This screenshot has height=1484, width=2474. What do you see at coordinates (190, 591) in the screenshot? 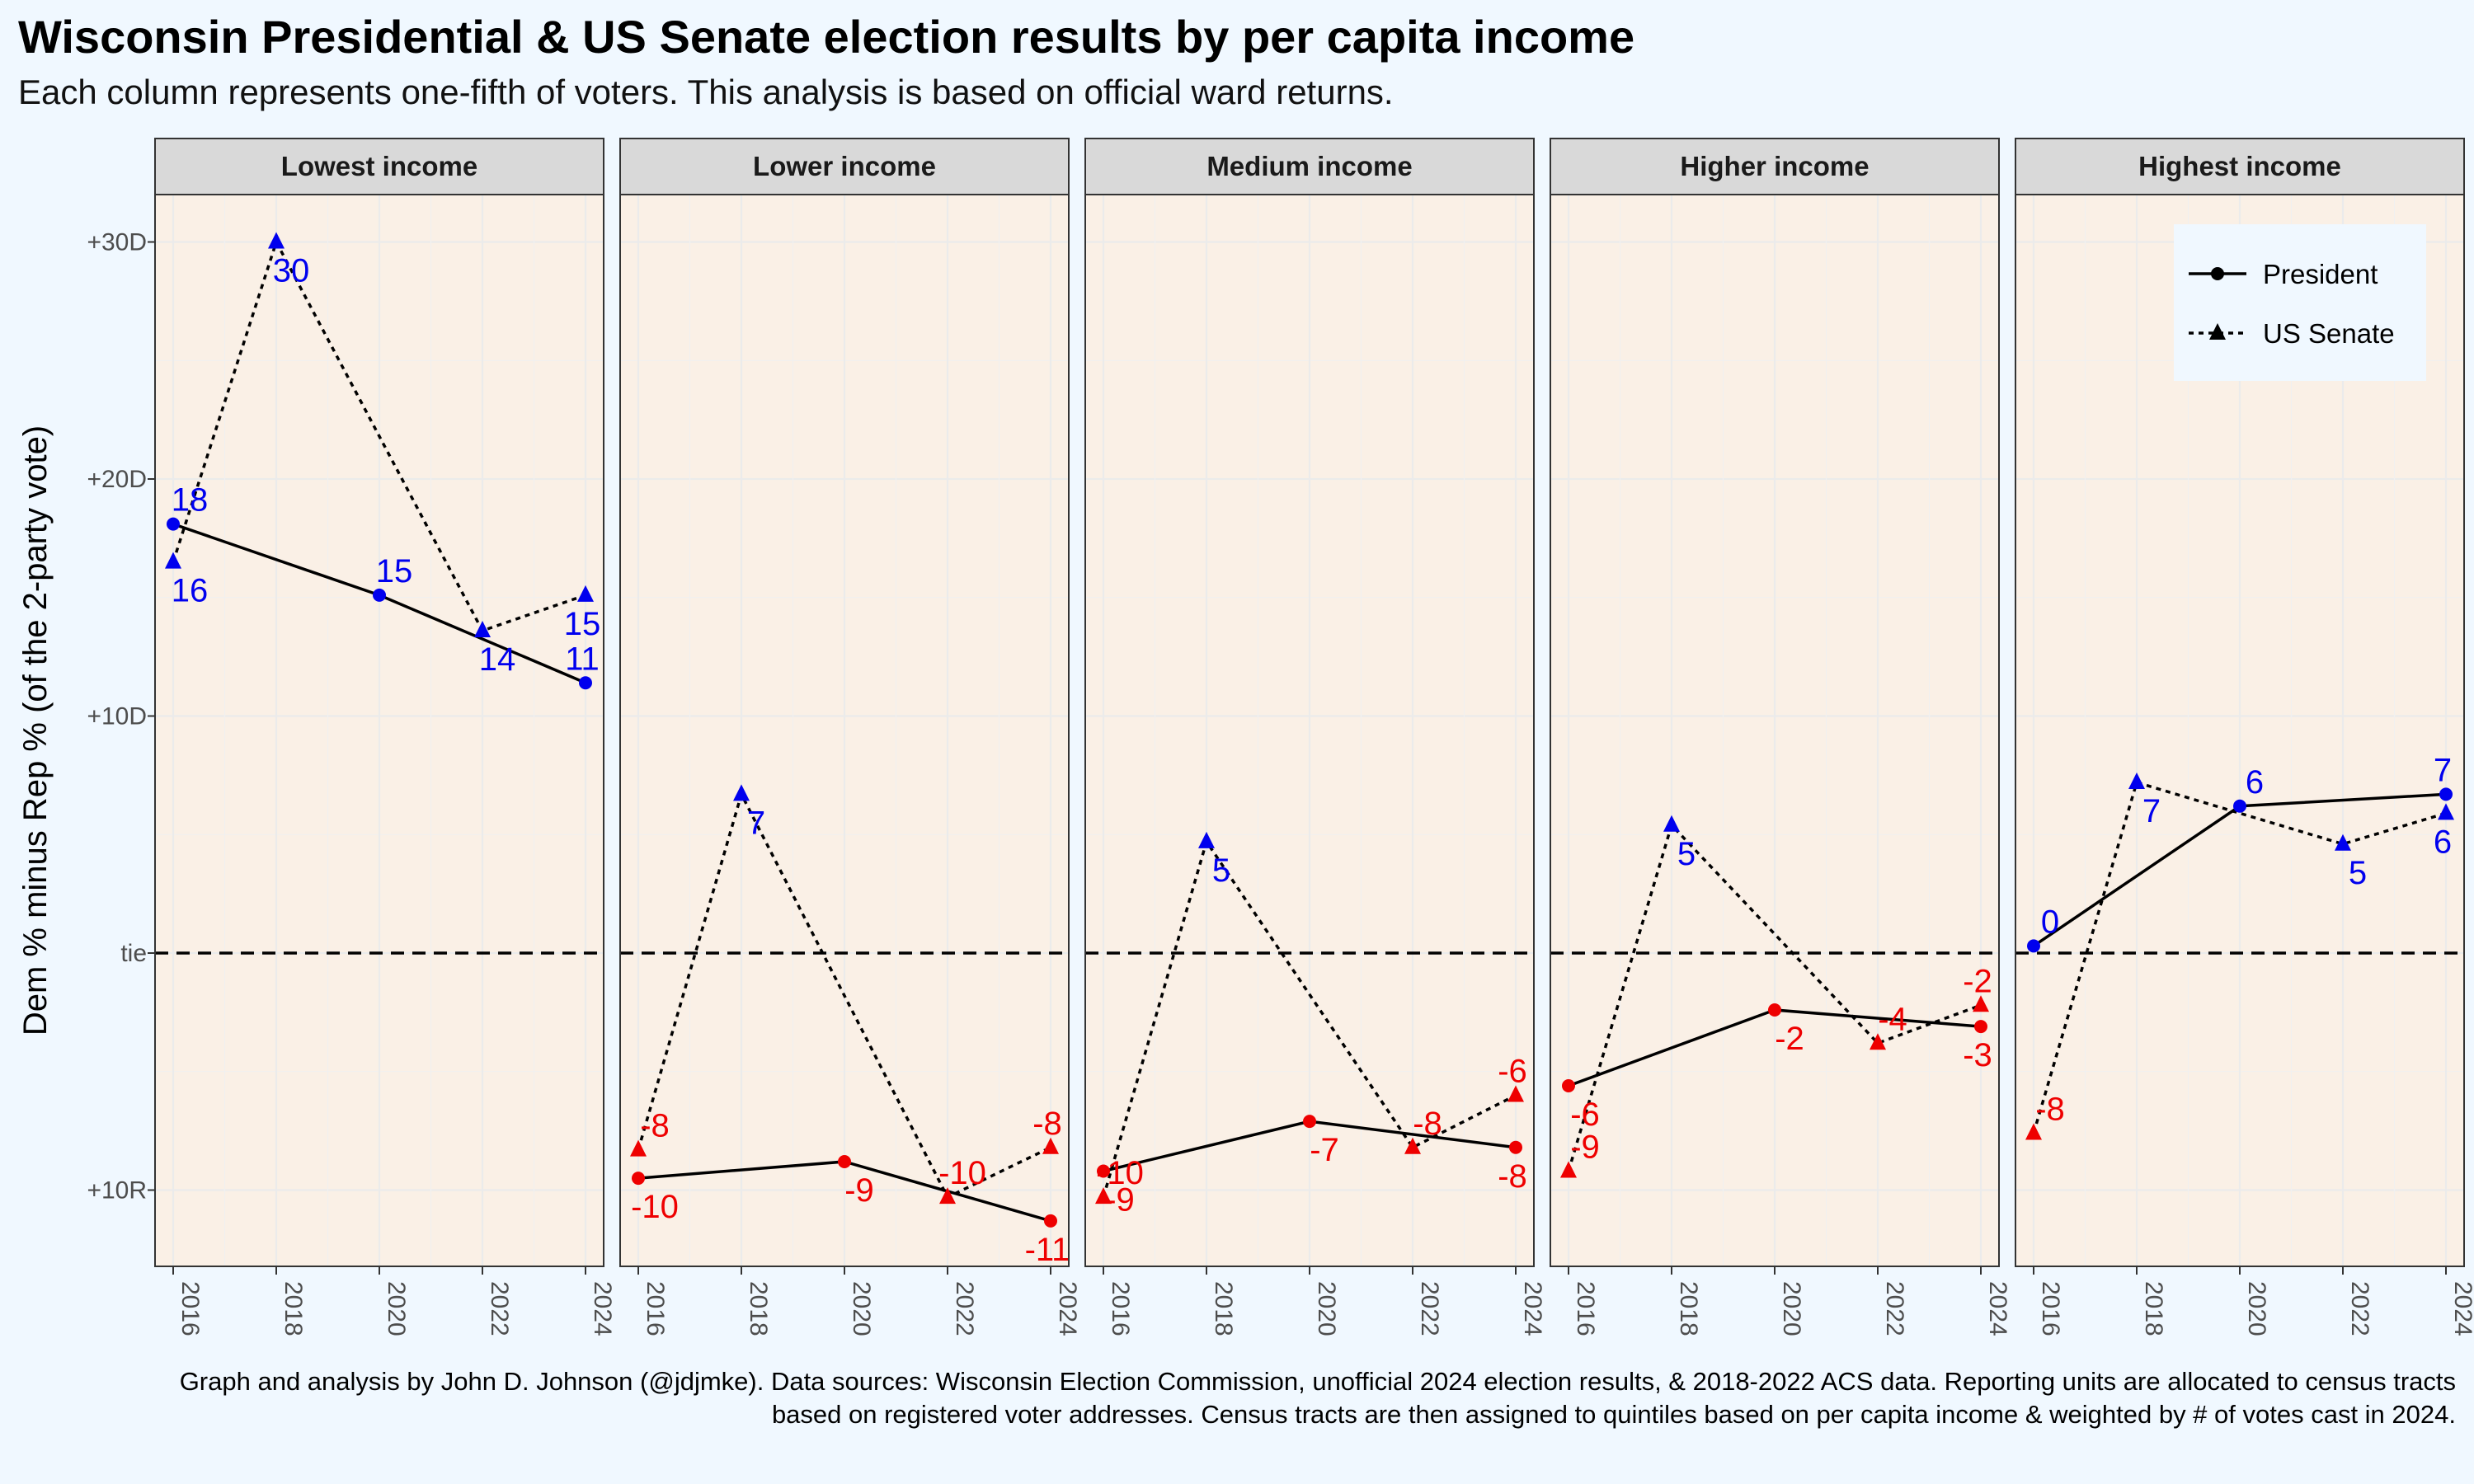
I see `senate-data-label: 16` at bounding box center [190, 591].